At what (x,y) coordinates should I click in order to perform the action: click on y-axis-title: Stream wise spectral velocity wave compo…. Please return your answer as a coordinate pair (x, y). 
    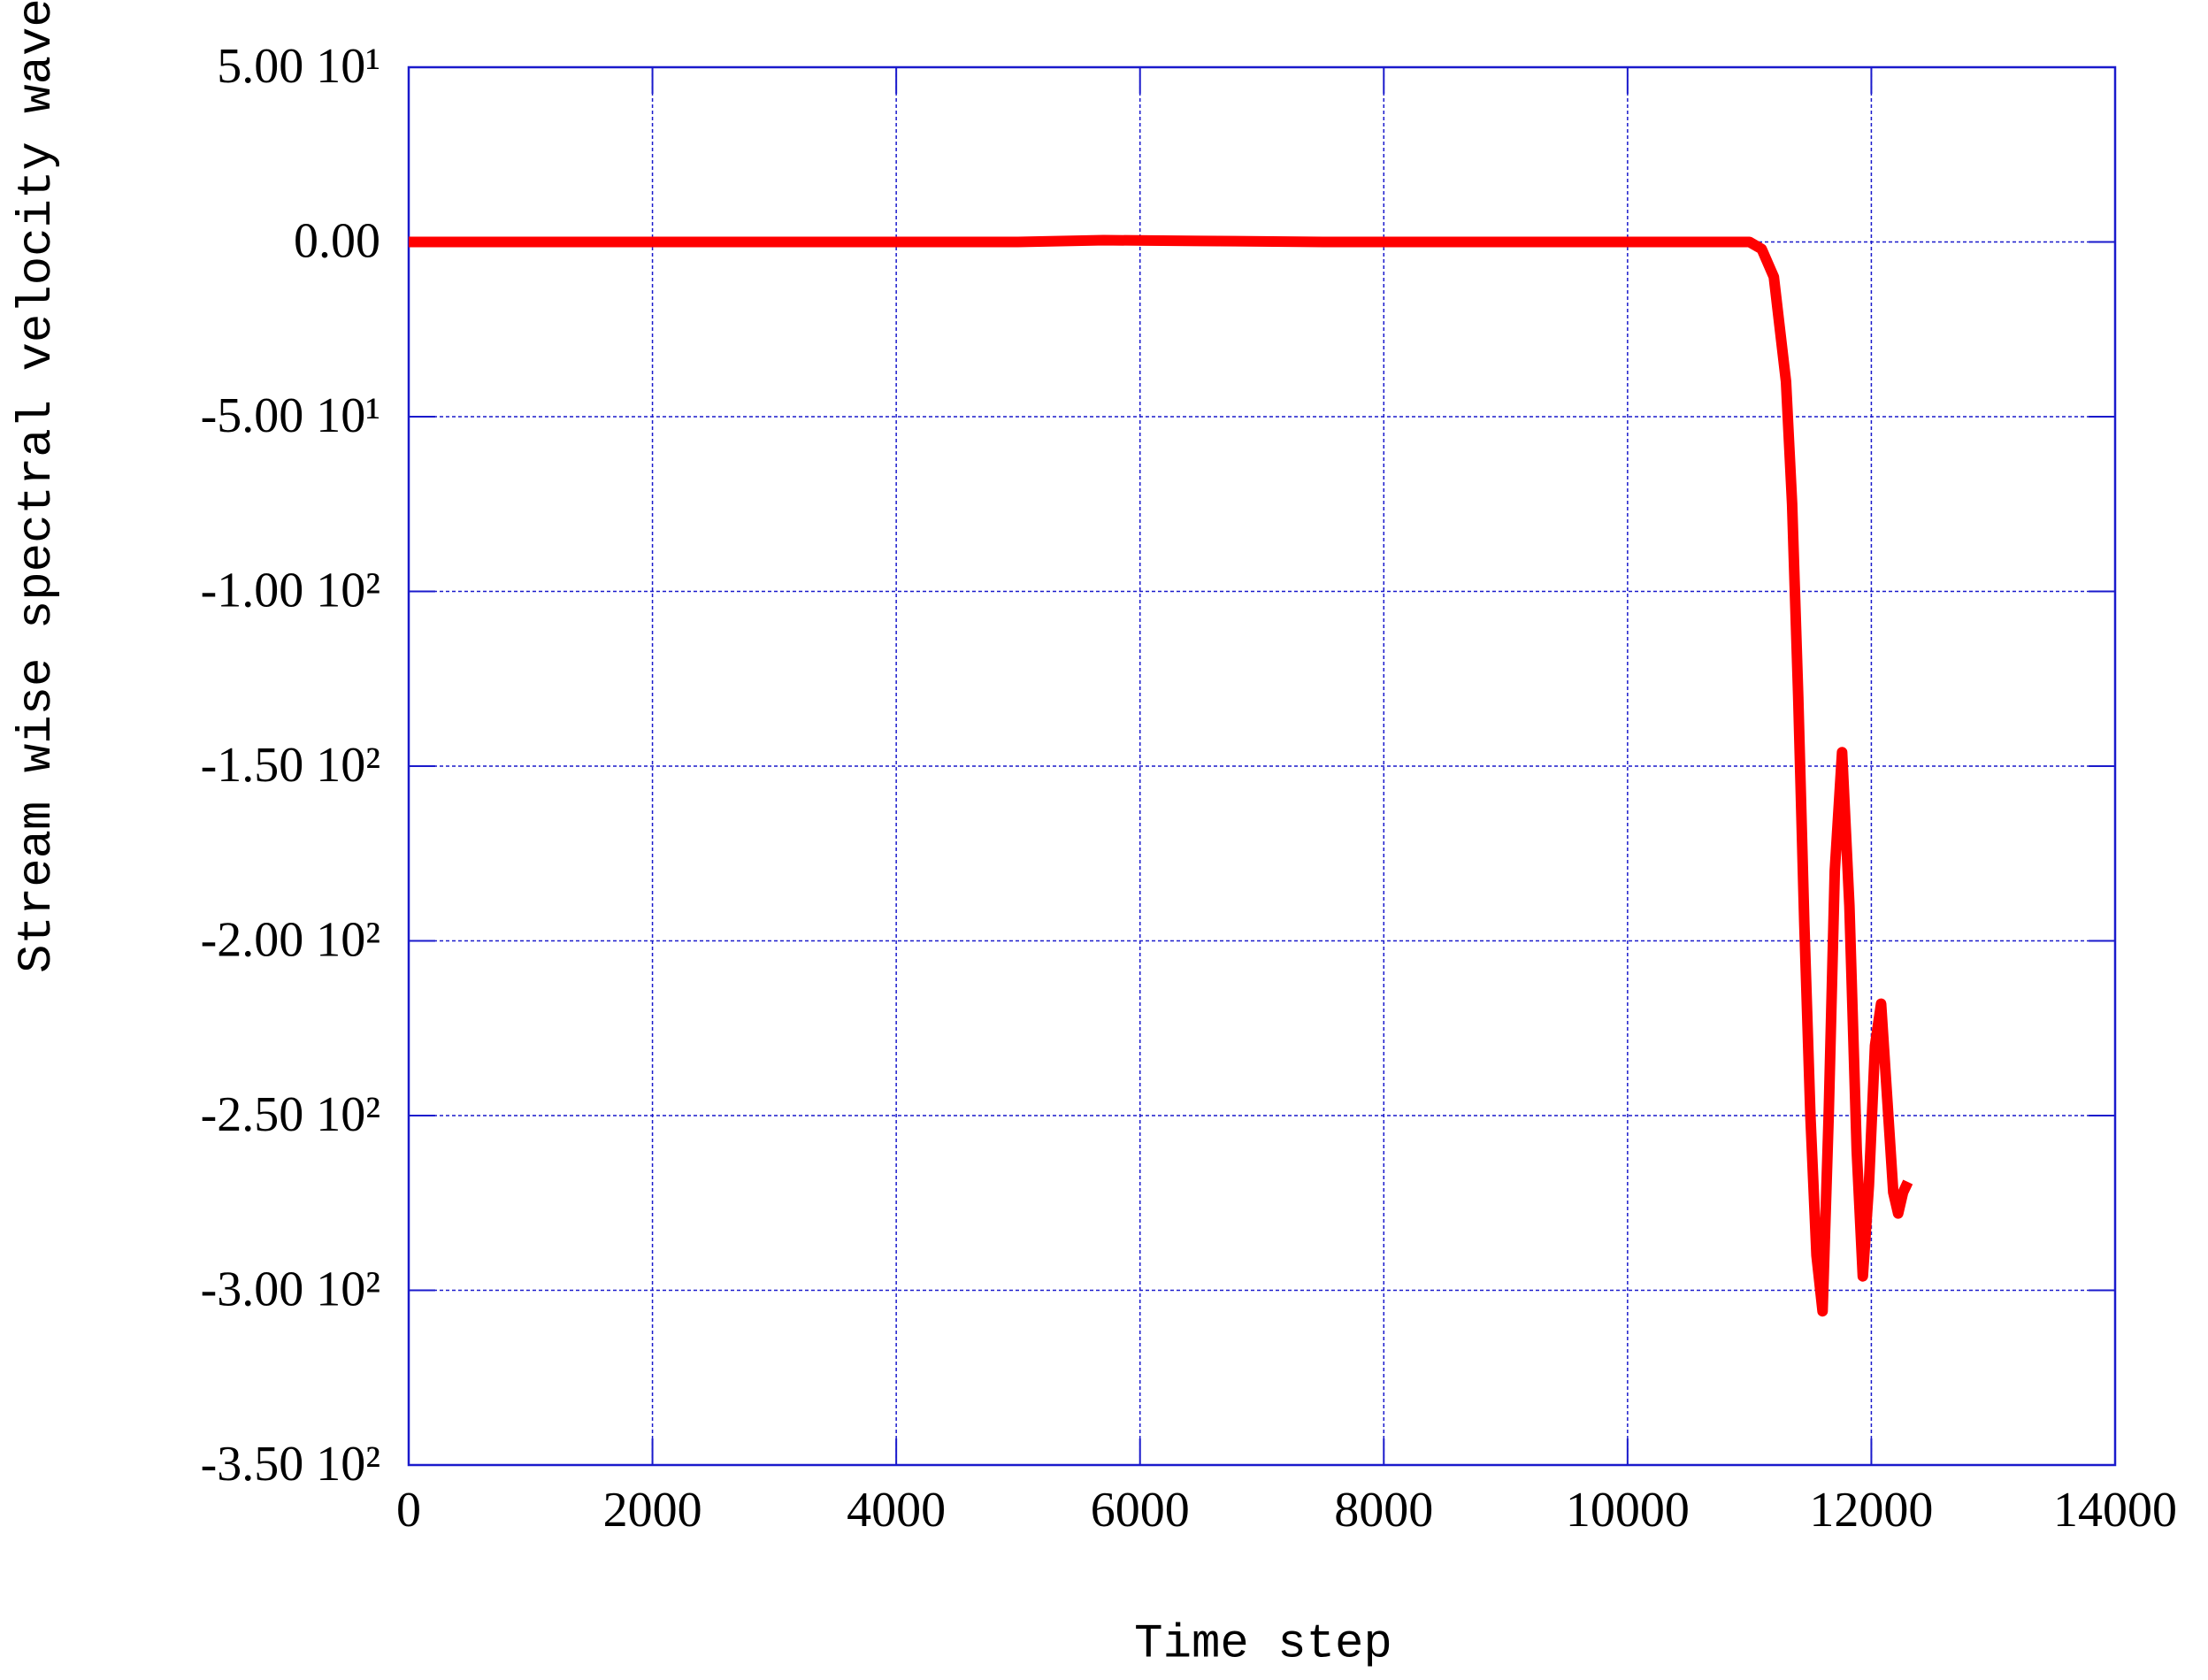
    Looking at the image, I should click on (39, 487).